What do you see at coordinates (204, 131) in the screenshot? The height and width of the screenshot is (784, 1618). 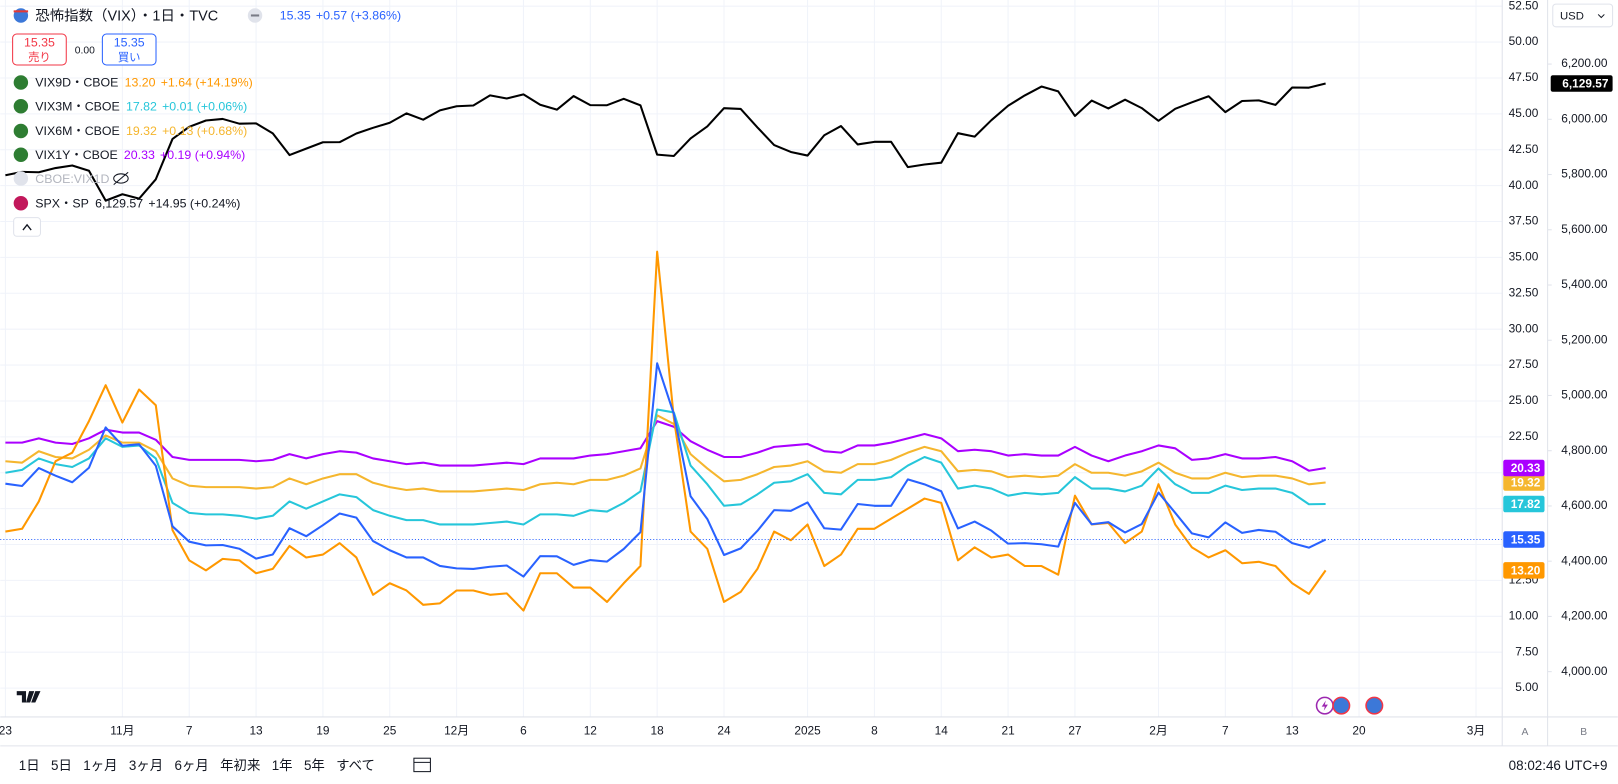 I see `legend-change: +0.13 (+0.68%)` at bounding box center [204, 131].